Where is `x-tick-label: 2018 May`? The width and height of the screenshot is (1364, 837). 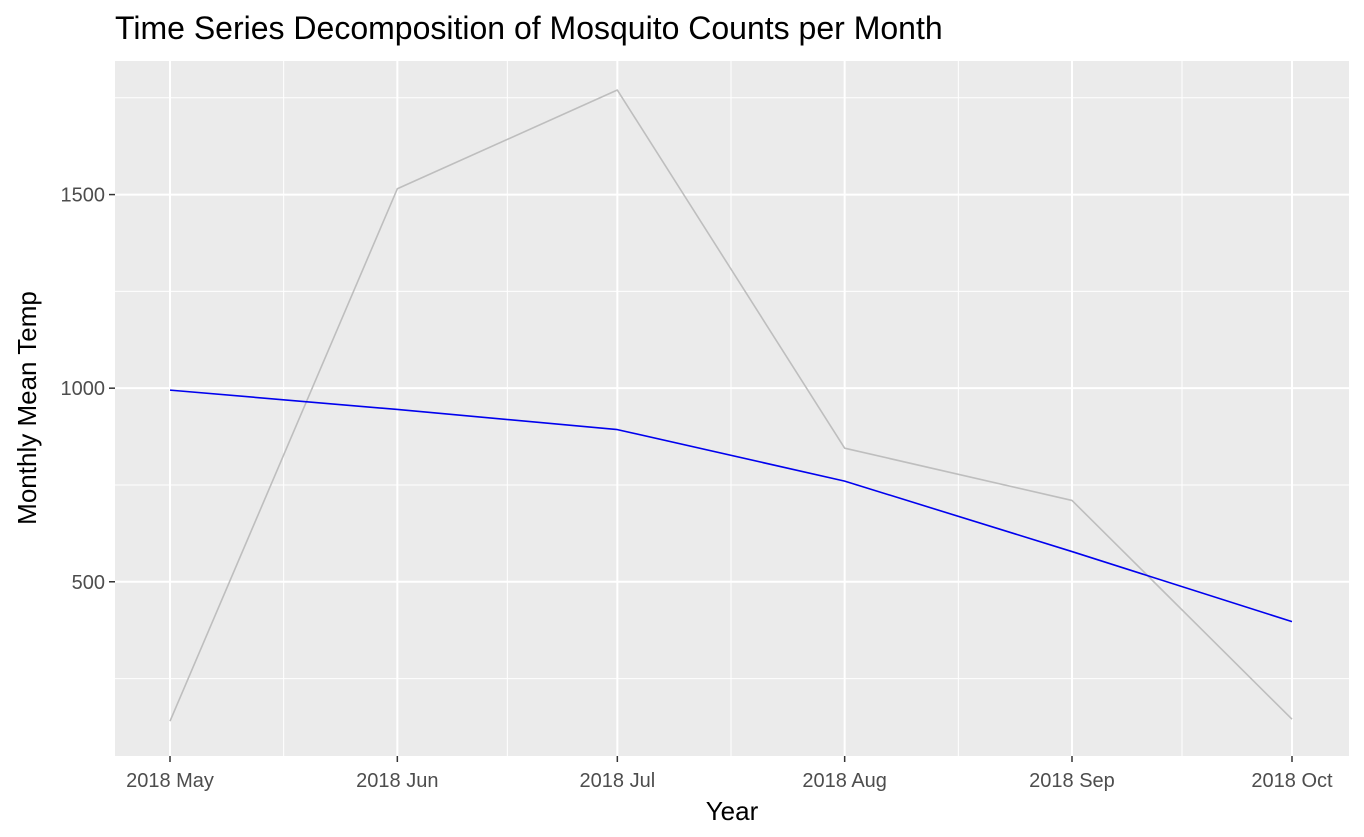 x-tick-label: 2018 May is located at coordinates (170, 781).